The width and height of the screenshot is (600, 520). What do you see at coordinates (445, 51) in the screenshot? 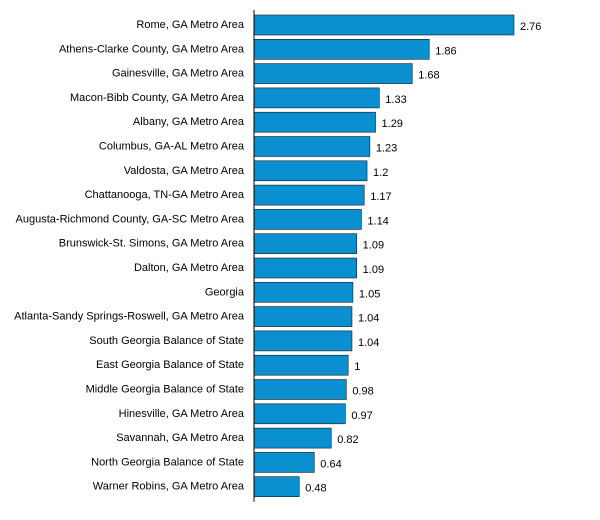
I see `value-label: 1.86` at bounding box center [445, 51].